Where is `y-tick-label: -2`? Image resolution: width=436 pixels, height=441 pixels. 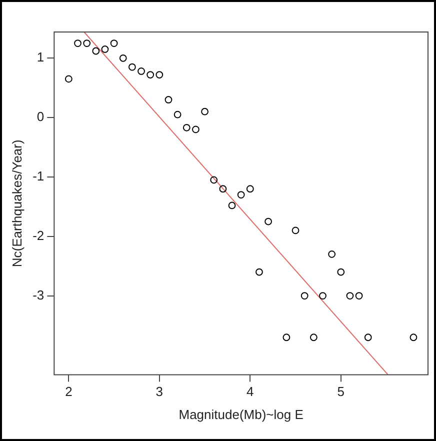
y-tick-label: -2 is located at coordinates (38, 235).